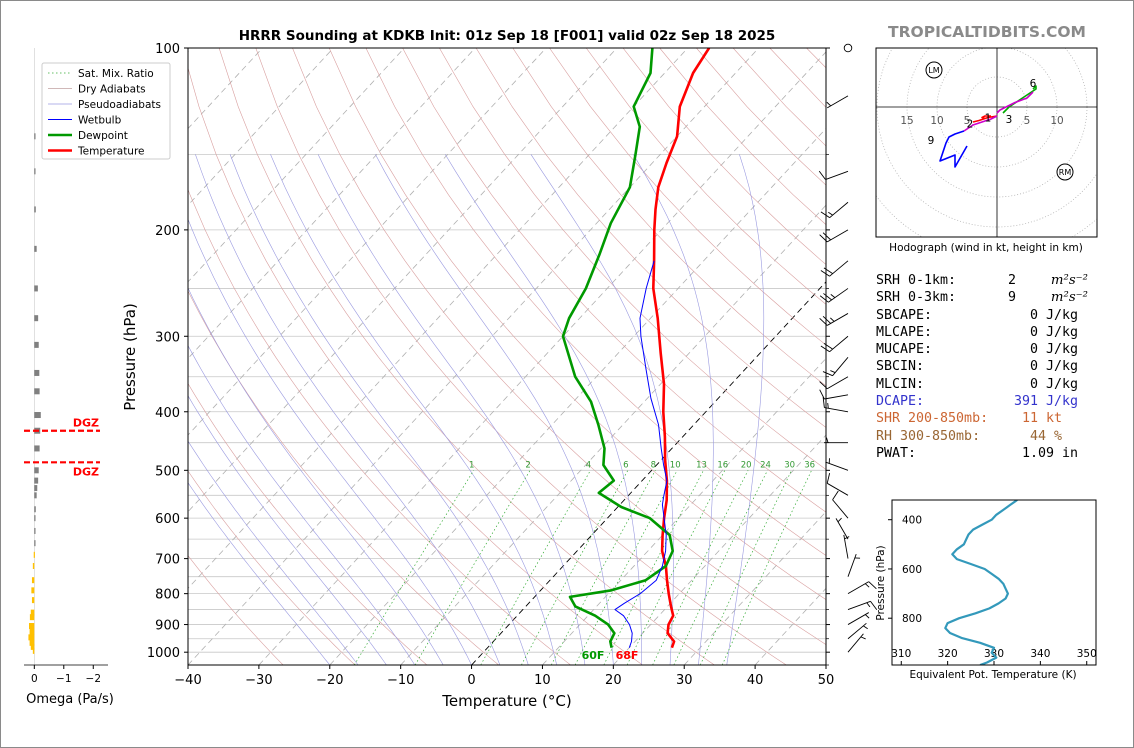 This screenshot has width=1134, height=748. Describe the element at coordinates (1065, 172) in the screenshot. I see `right-mover-label: RM` at that location.